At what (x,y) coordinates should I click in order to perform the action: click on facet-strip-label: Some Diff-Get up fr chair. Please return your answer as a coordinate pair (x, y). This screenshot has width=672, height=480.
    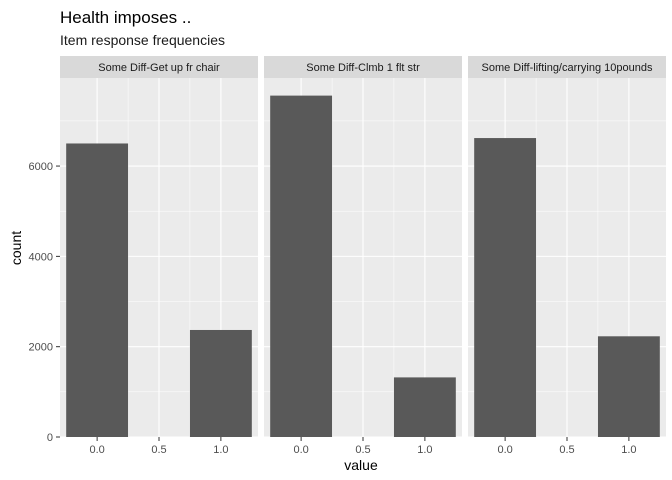
    Looking at the image, I should click on (159, 68).